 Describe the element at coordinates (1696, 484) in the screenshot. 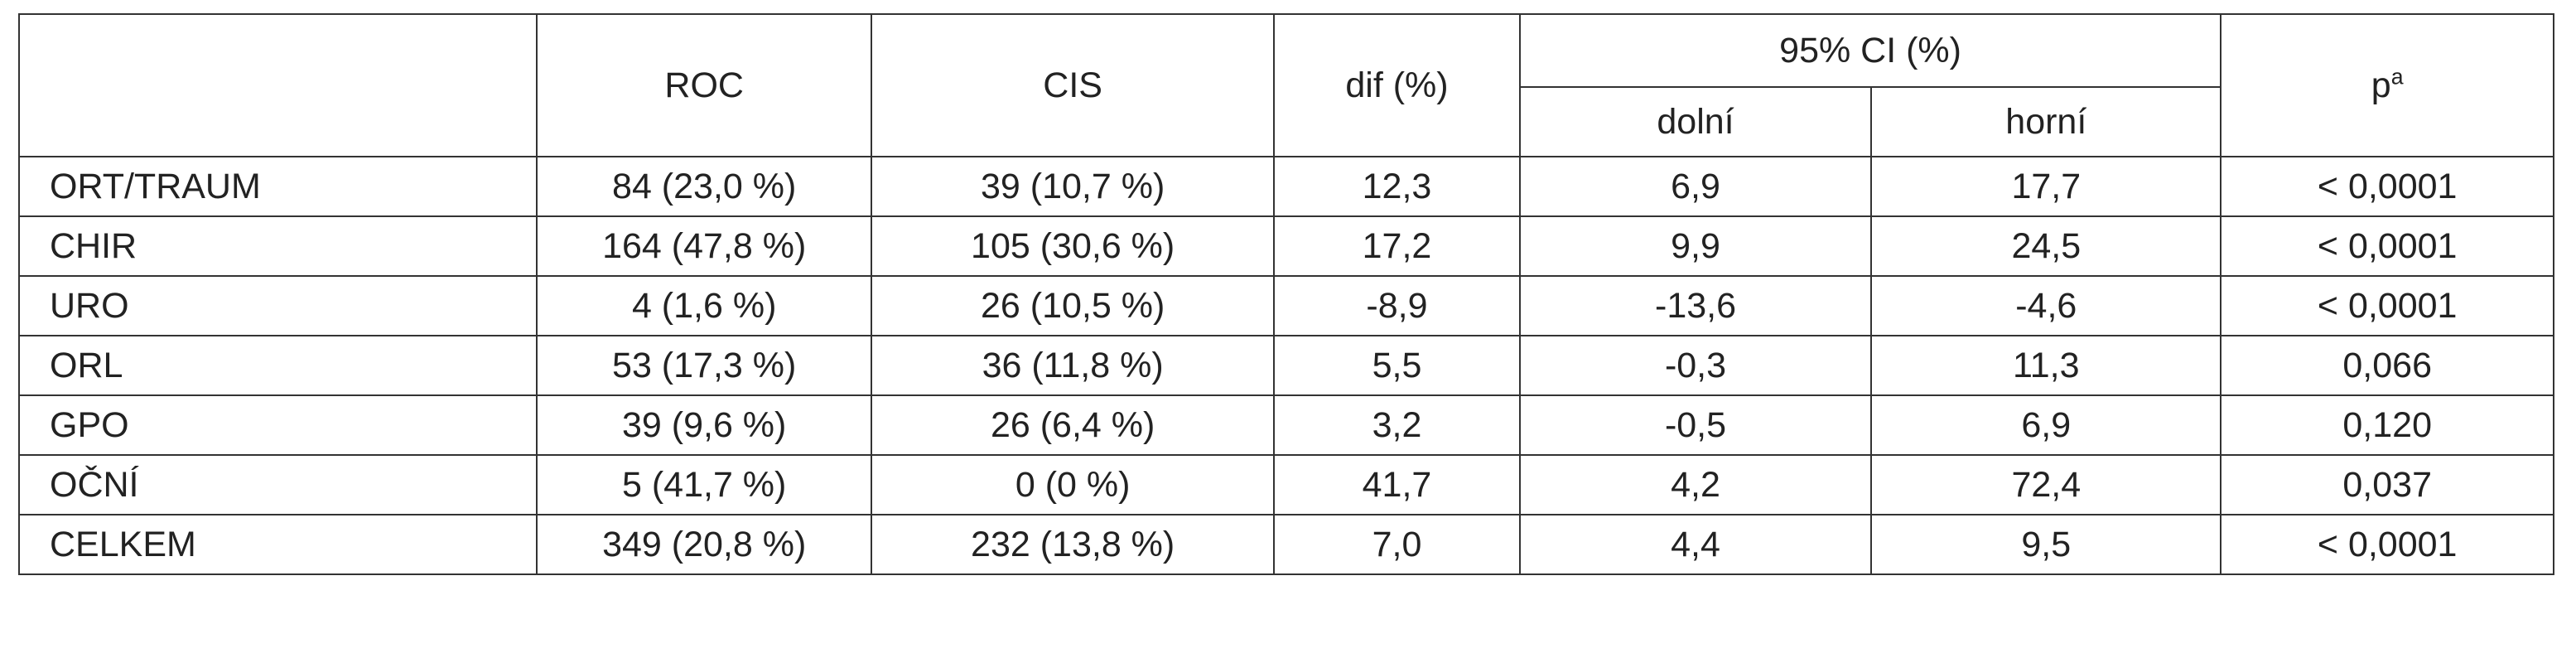

I see `ci-lower-cell: 4,2` at that location.